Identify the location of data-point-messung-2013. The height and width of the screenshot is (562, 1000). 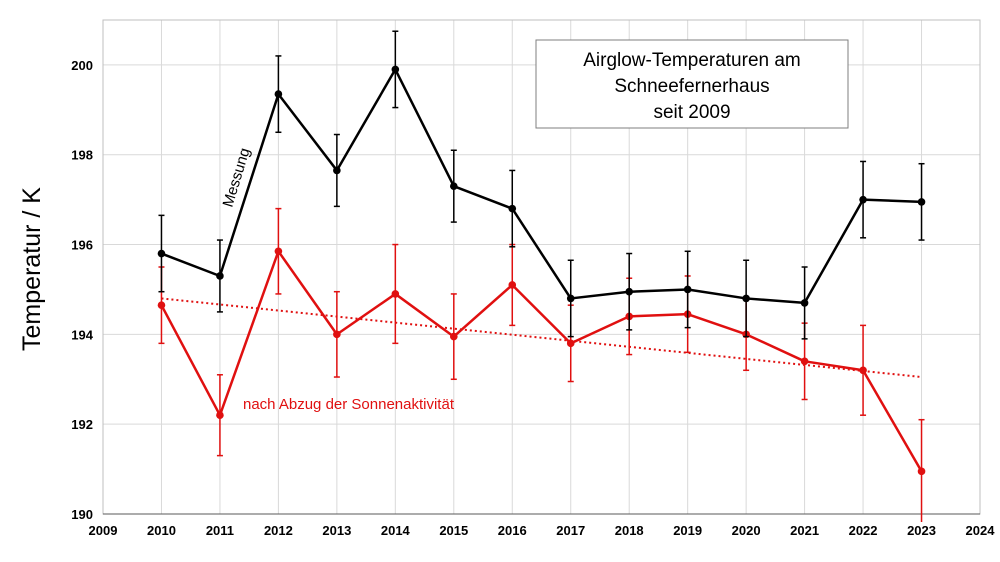
(337, 170).